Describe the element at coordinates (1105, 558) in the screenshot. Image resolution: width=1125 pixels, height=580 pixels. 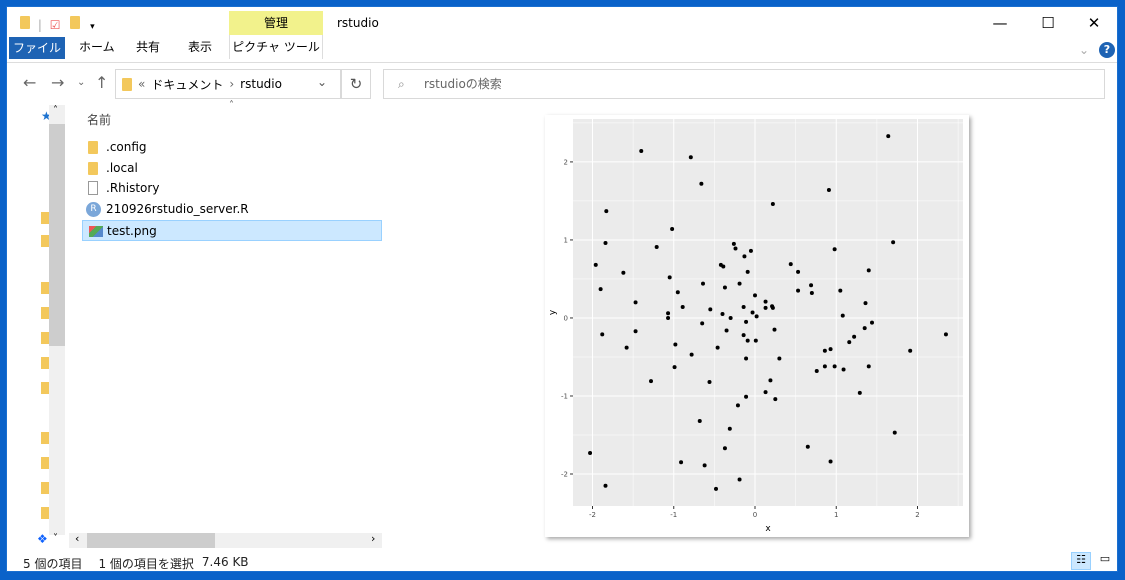
I see `large-icons-view-button: ▭` at that location.